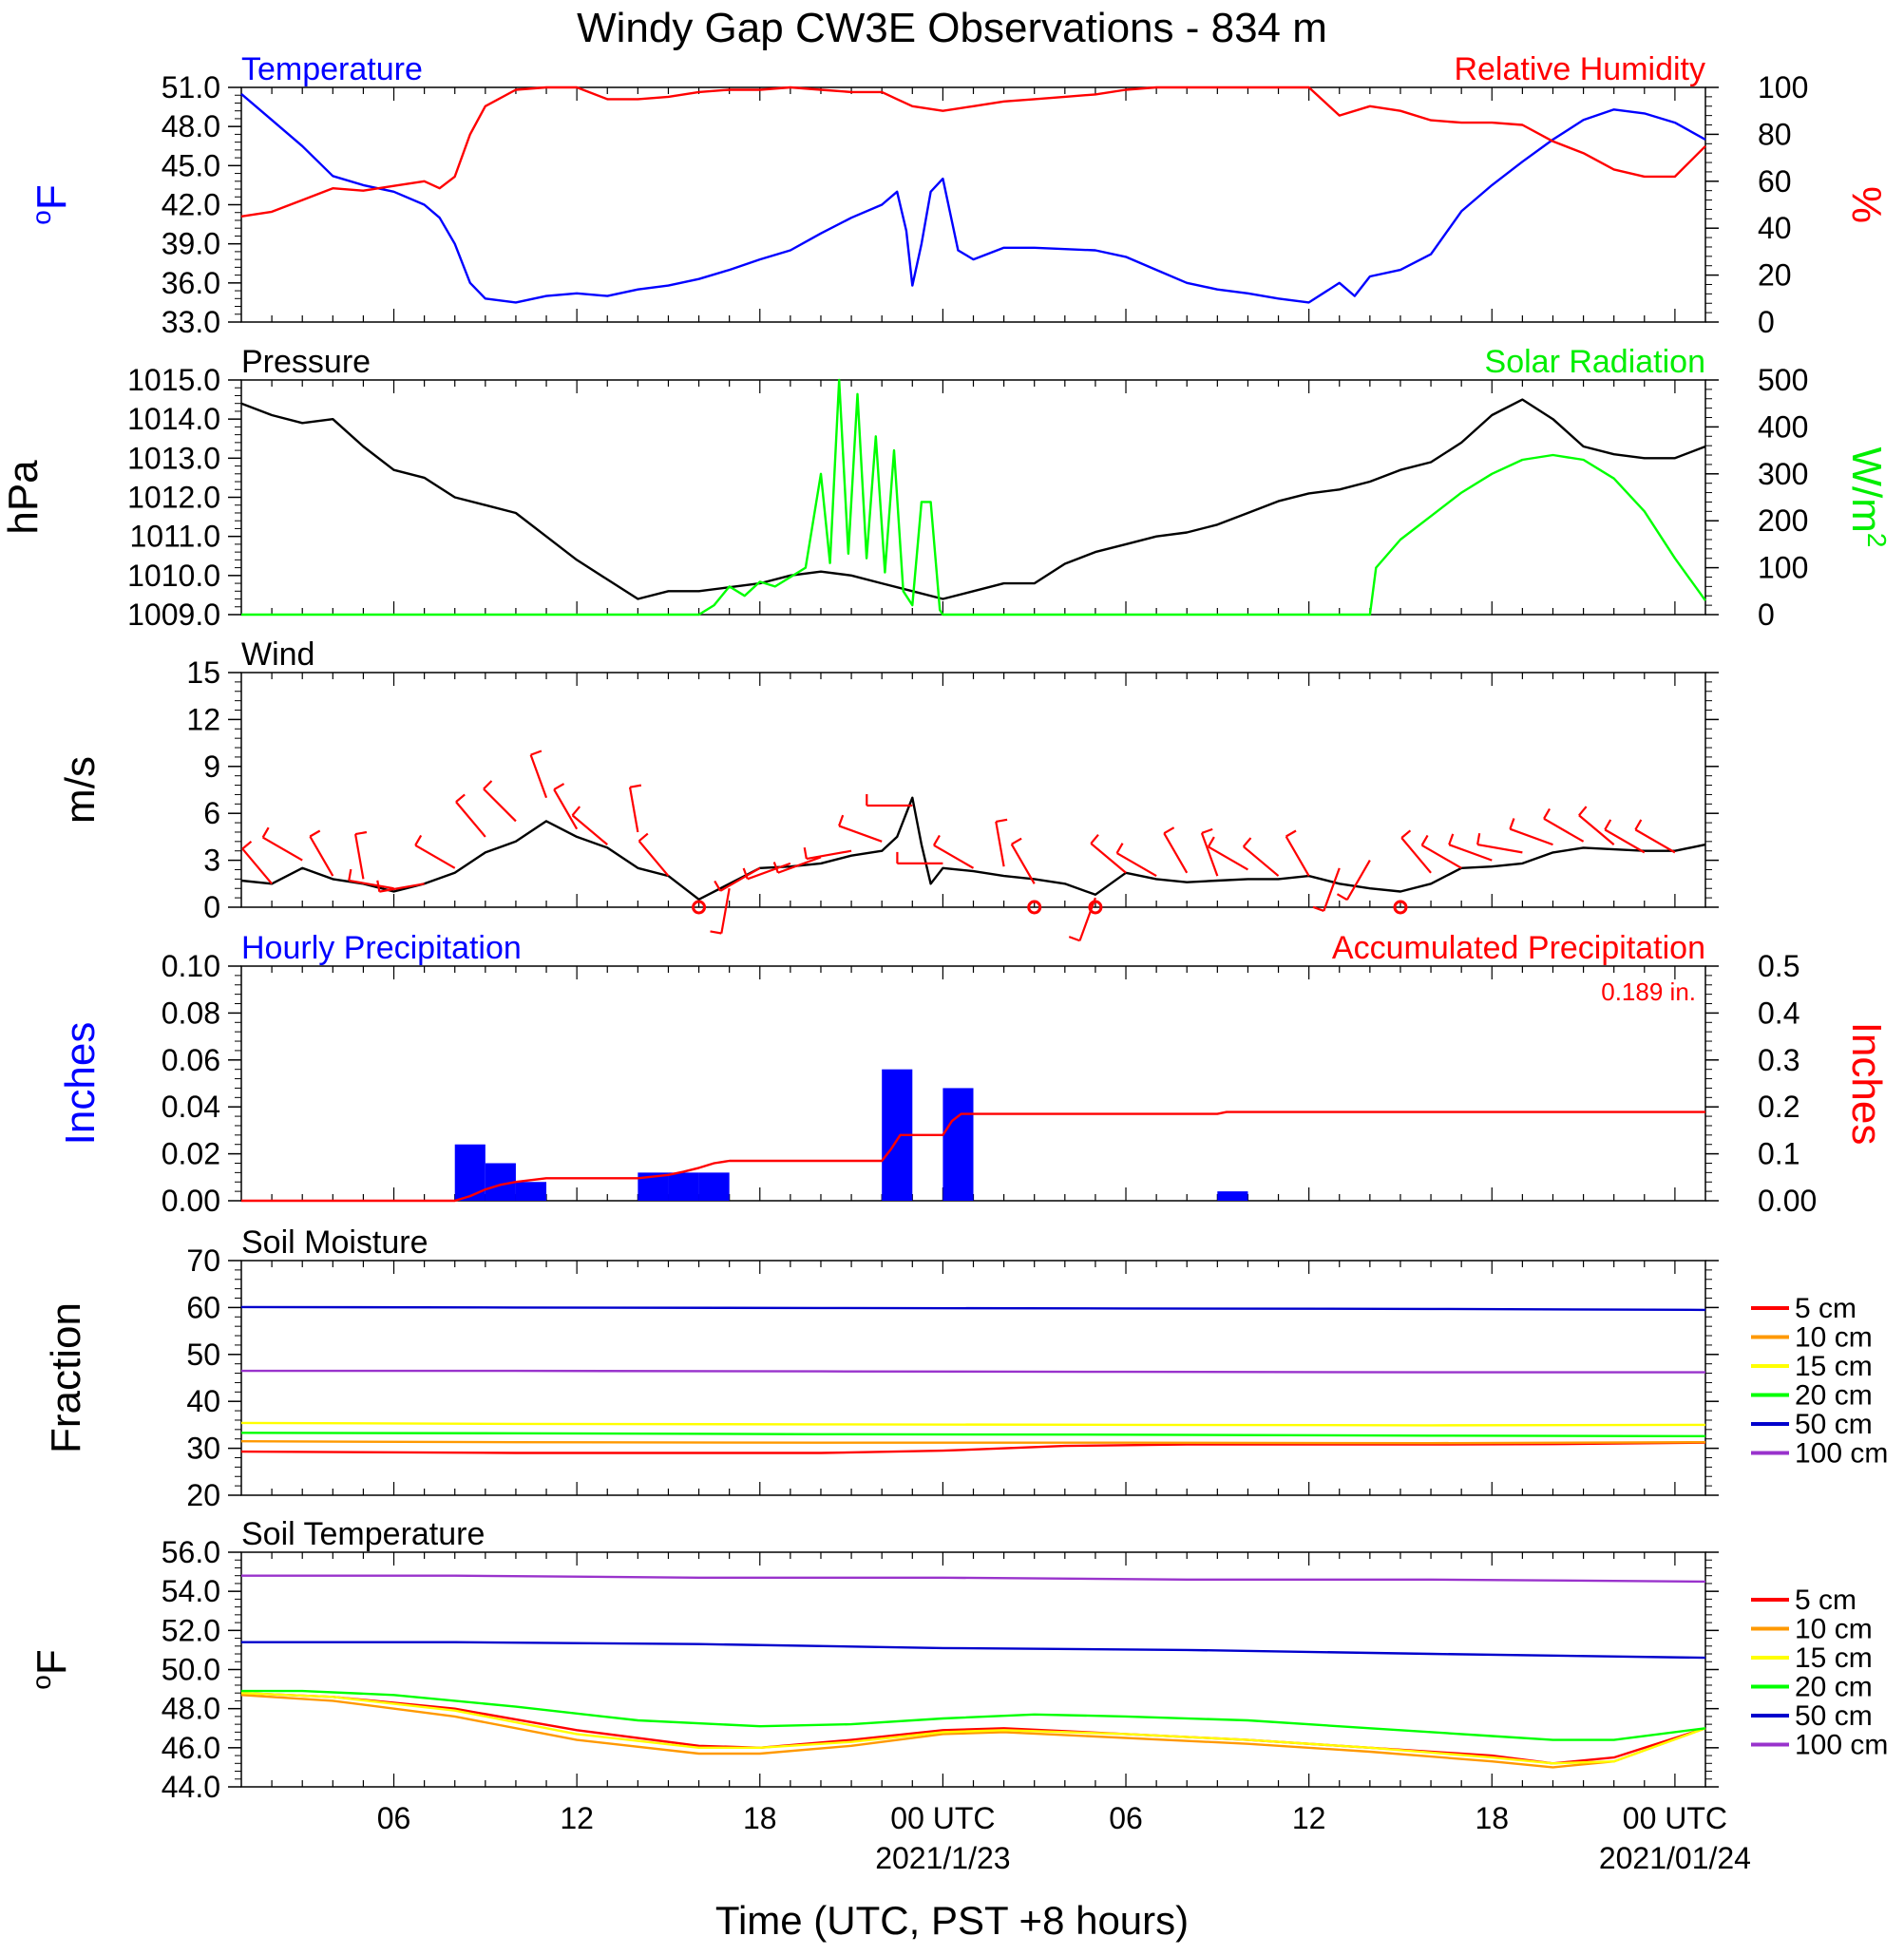  Describe the element at coordinates (1648, 992) in the screenshot. I see `total-precip-label: 0.189 in.` at that location.